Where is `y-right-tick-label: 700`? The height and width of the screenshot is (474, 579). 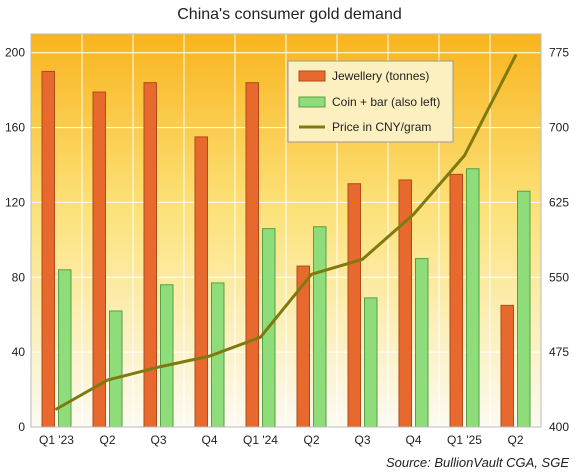 y-right-tick-label: 700 is located at coordinates (559, 128).